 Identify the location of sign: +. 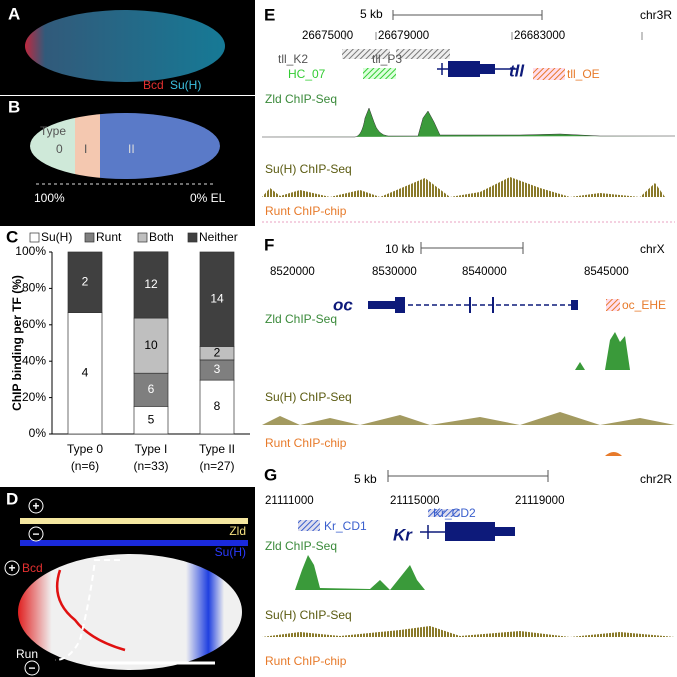
(35, 506).